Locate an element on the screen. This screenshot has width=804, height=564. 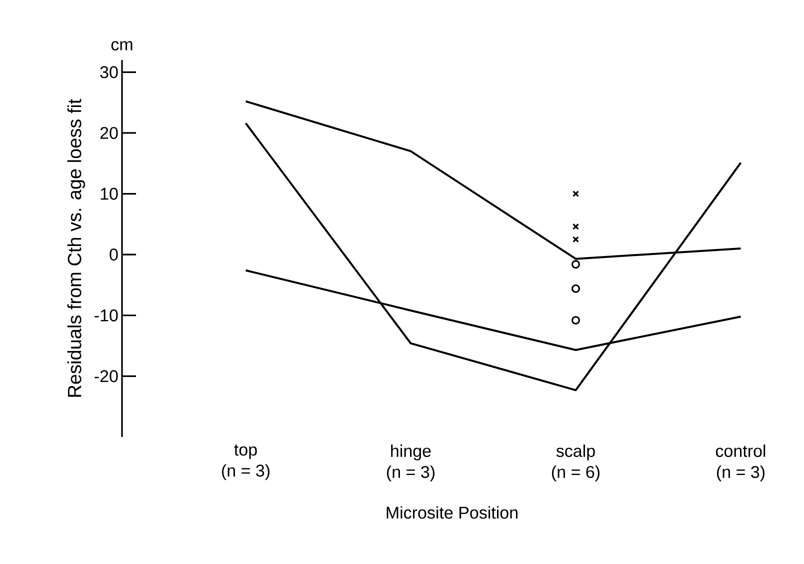
x-axis-title: Microsite Position is located at coordinates (452, 512).